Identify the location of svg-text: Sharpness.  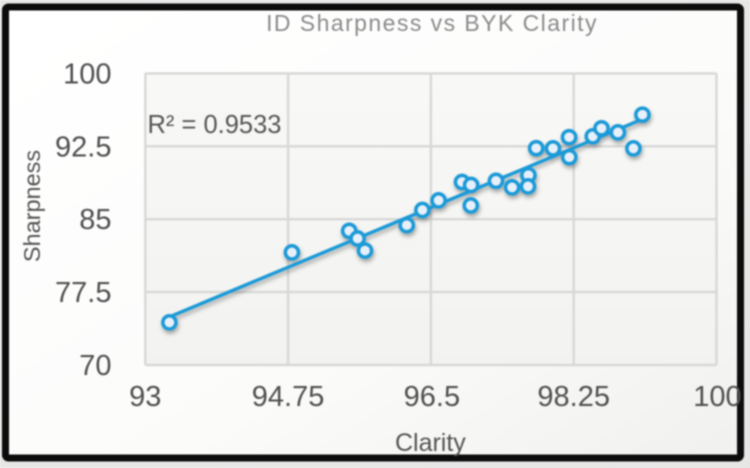
(32, 206).